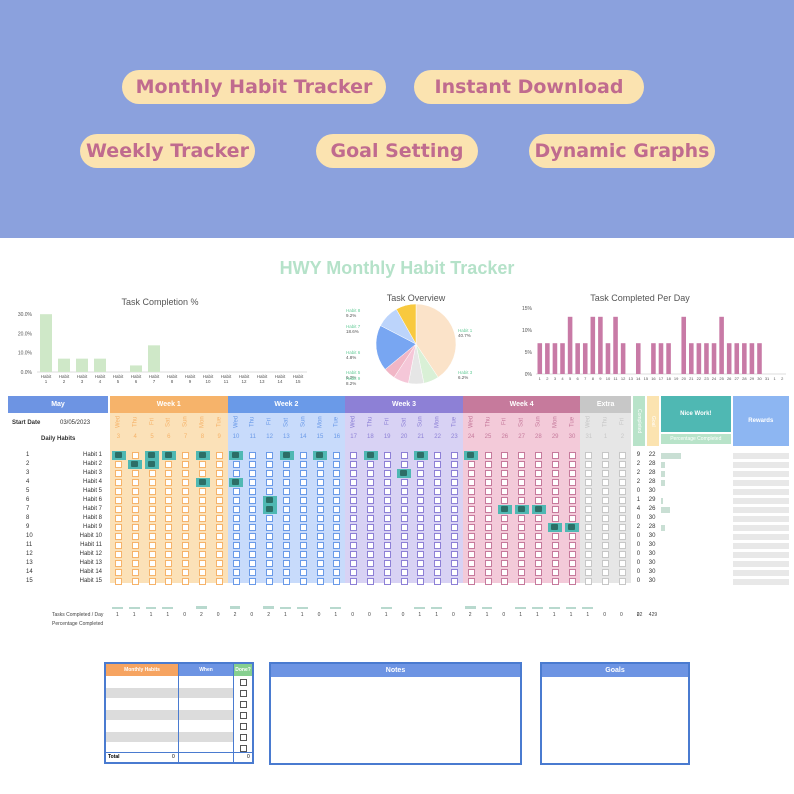 Image resolution: width=794 pixels, height=794 pixels. What do you see at coordinates (92, 473) in the screenshot?
I see `habit-name: Habit 3` at bounding box center [92, 473].